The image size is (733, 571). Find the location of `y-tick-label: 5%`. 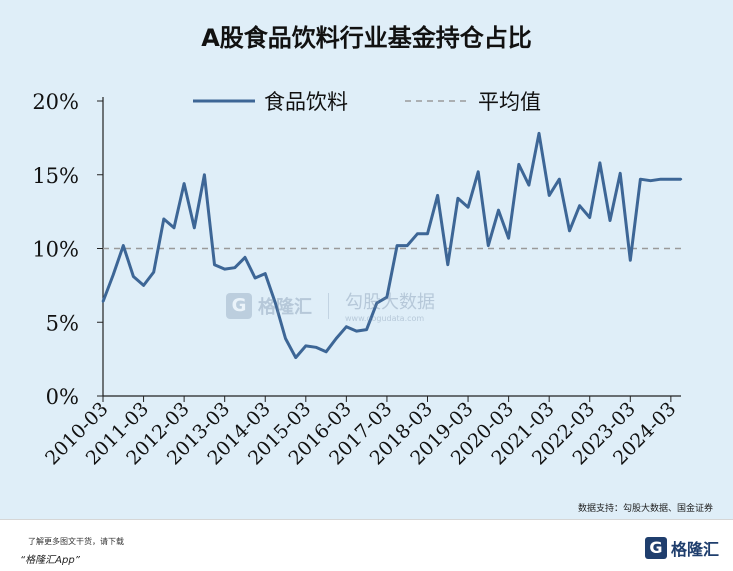

y-tick-label: 5% is located at coordinates (62, 323).